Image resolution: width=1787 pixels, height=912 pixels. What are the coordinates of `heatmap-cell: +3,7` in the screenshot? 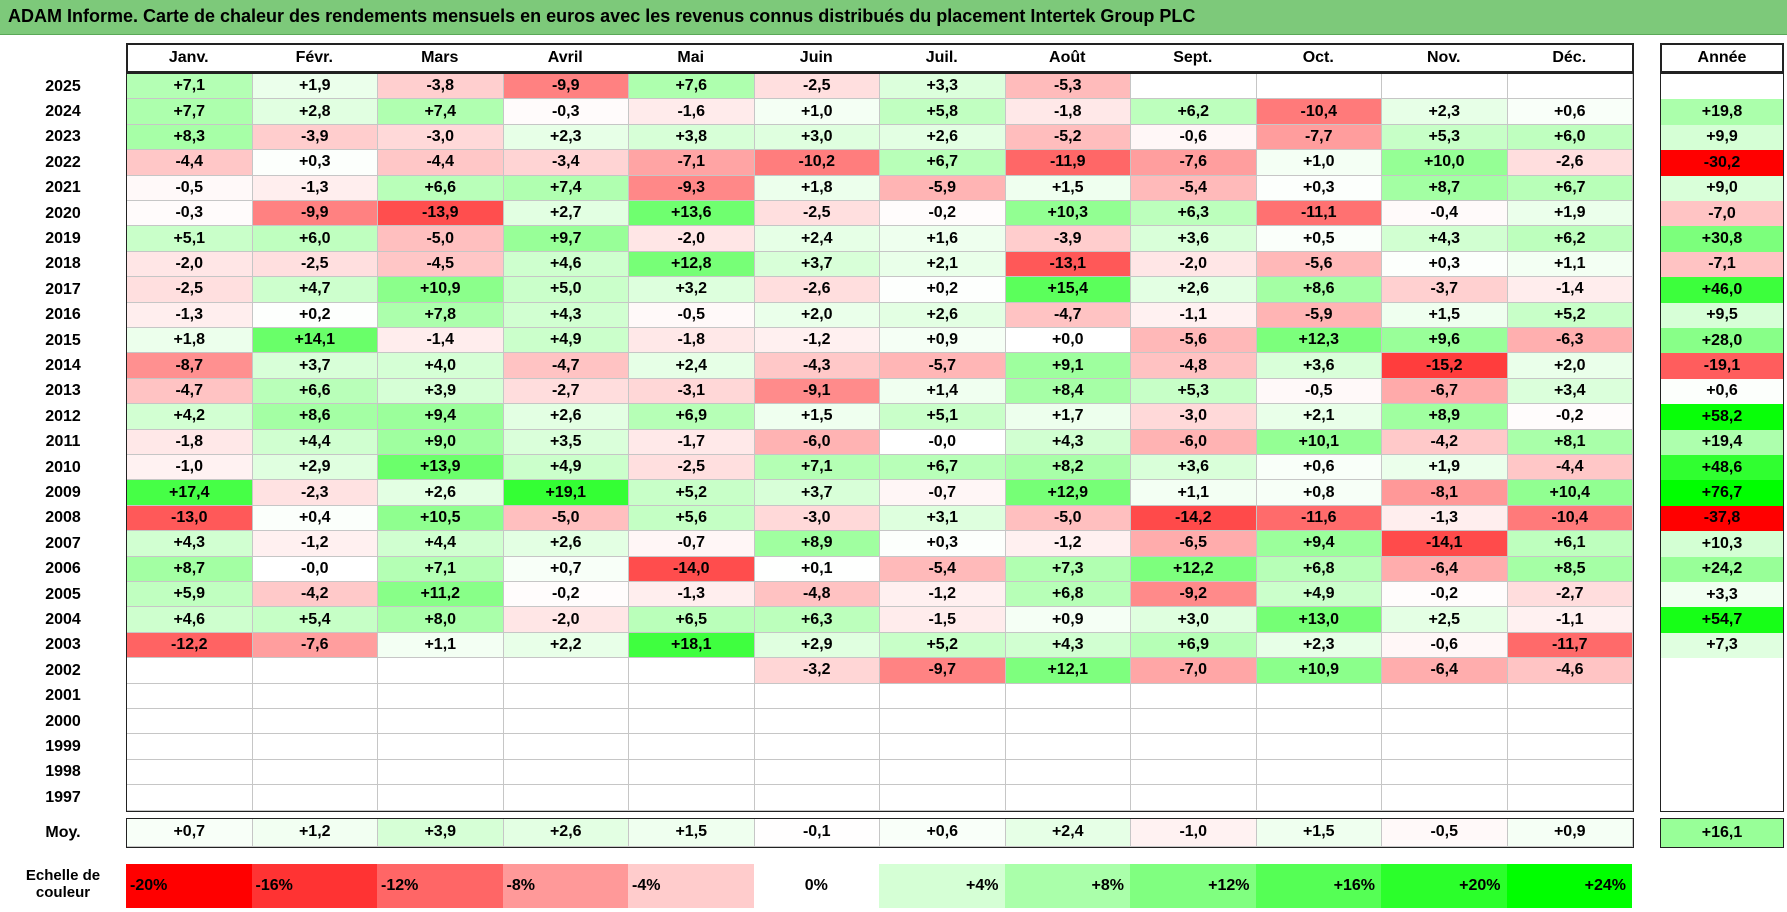 It's located at (817, 264).